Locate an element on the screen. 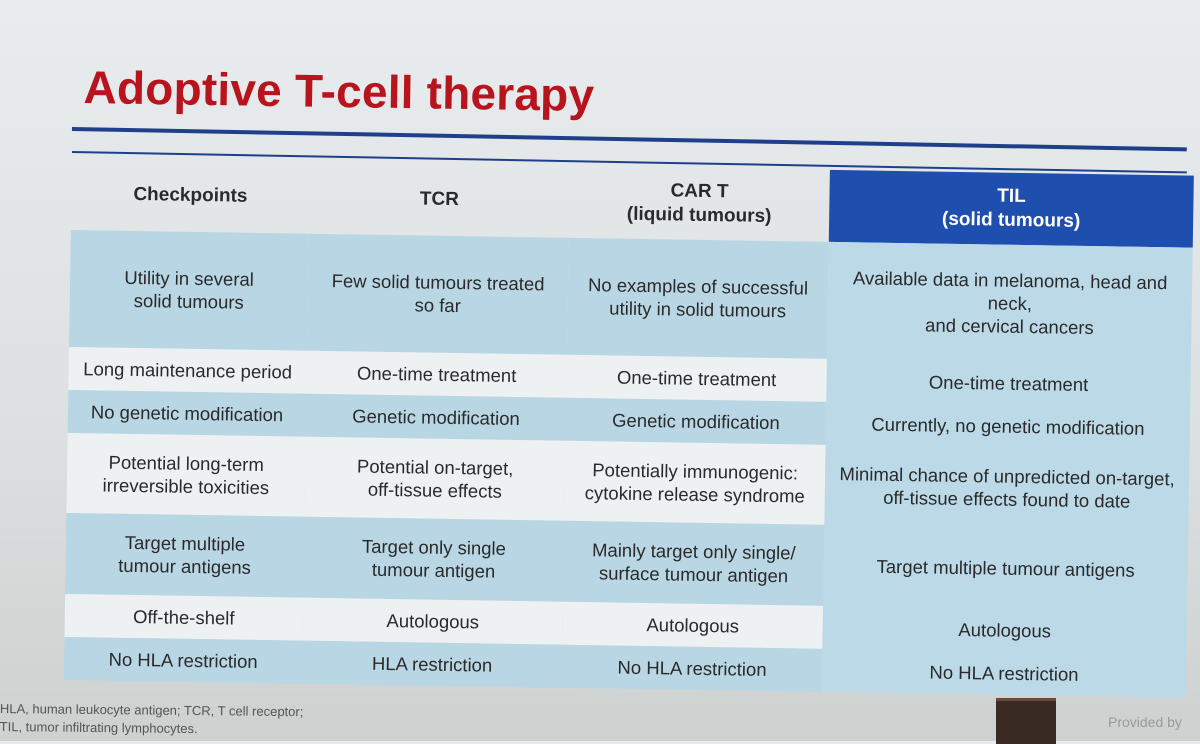 This screenshot has width=1200, height=744. header-car-t: CAR T (liquid tumours) is located at coordinates (699, 203).